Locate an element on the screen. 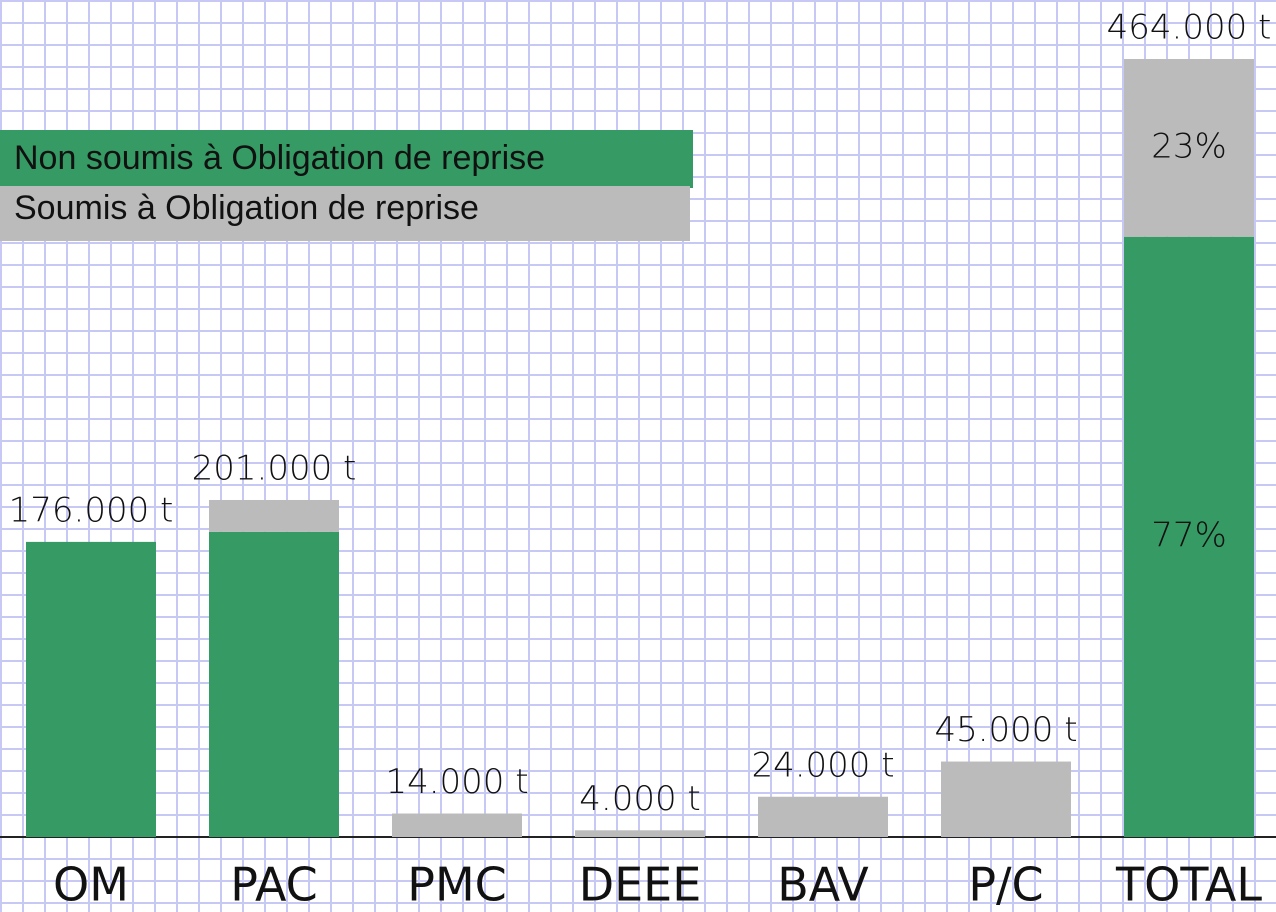 This screenshot has width=1276, height=912. share-label: 23% is located at coordinates (1189, 146).